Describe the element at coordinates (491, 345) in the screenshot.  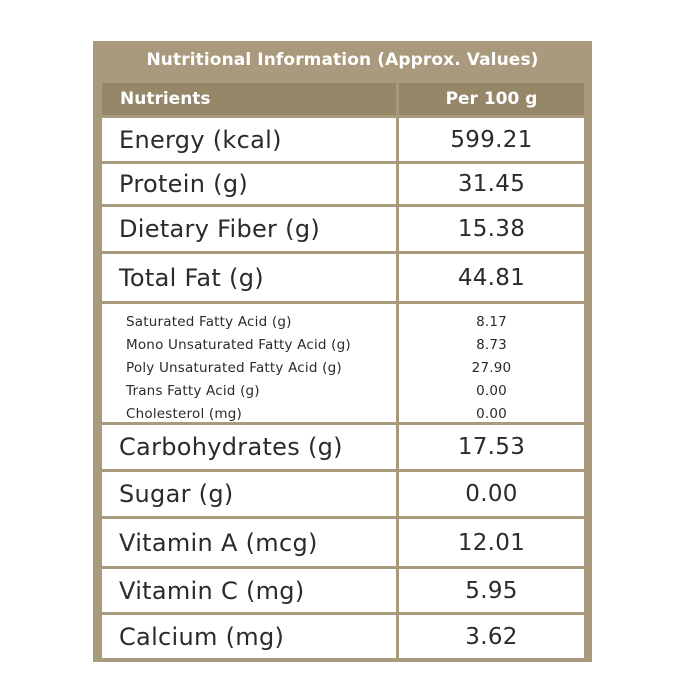
I see `sub-row-value: 8.73` at that location.